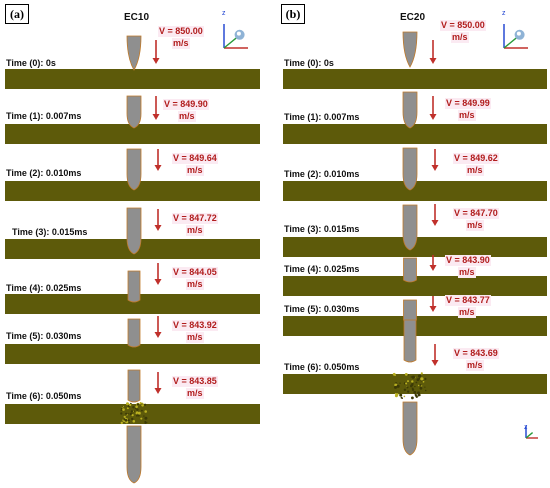 This screenshot has width=550, height=488. What do you see at coordinates (309, 63) in the screenshot?
I see `panel-b-time-0: Time (0): 0s` at bounding box center [309, 63].